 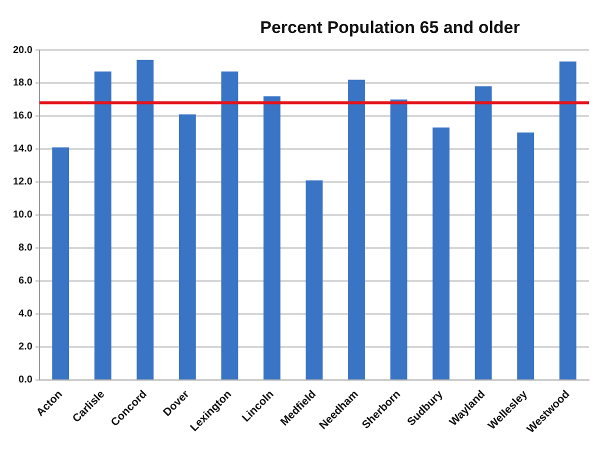 What do you see at coordinates (25, 248) in the screenshot?
I see `y-tick-label: 8.0` at bounding box center [25, 248].